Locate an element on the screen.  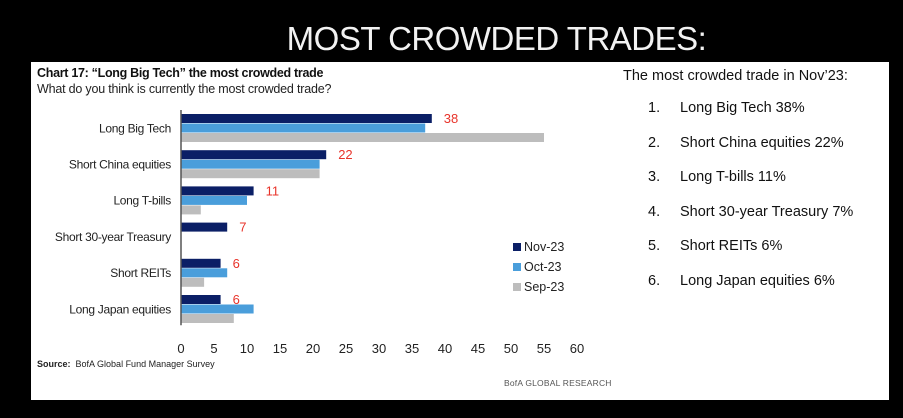
rank-number: 5. is located at coordinates (654, 246).